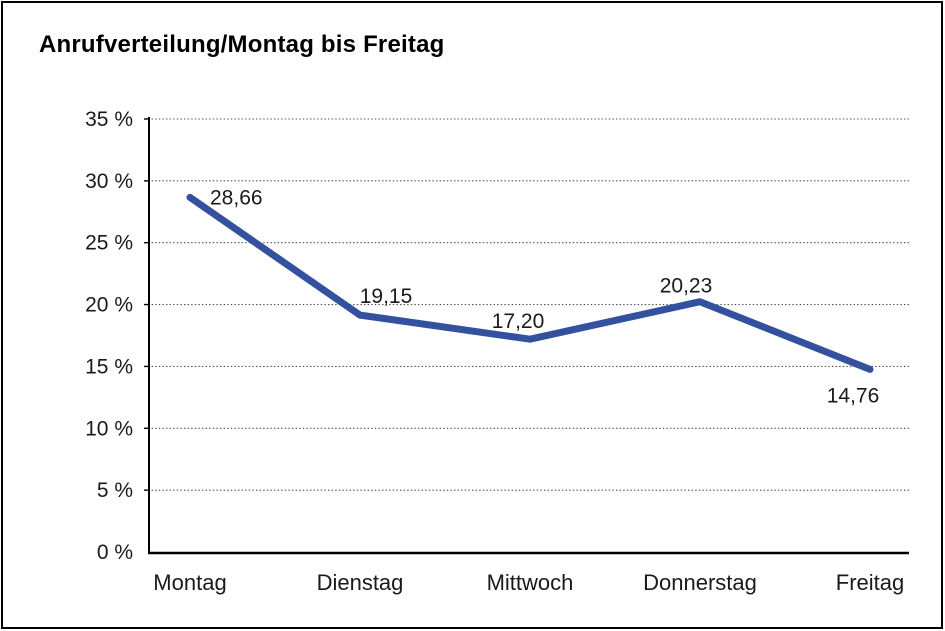 This screenshot has height=631, width=945. I want to click on x-axis-label: Dienstag, so click(360, 582).